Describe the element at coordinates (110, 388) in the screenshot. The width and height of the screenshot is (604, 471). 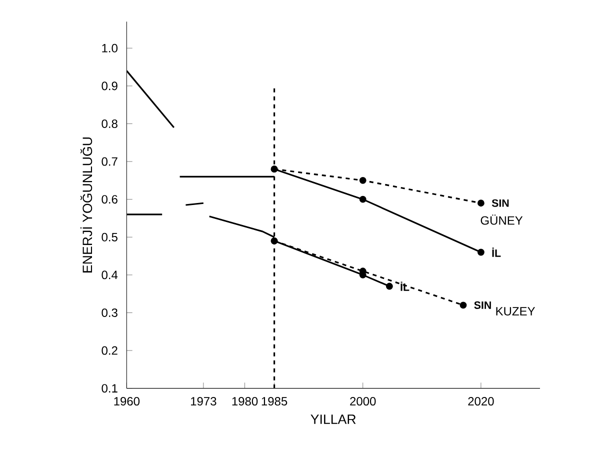
I see `y-tick-label: 0.1` at that location.